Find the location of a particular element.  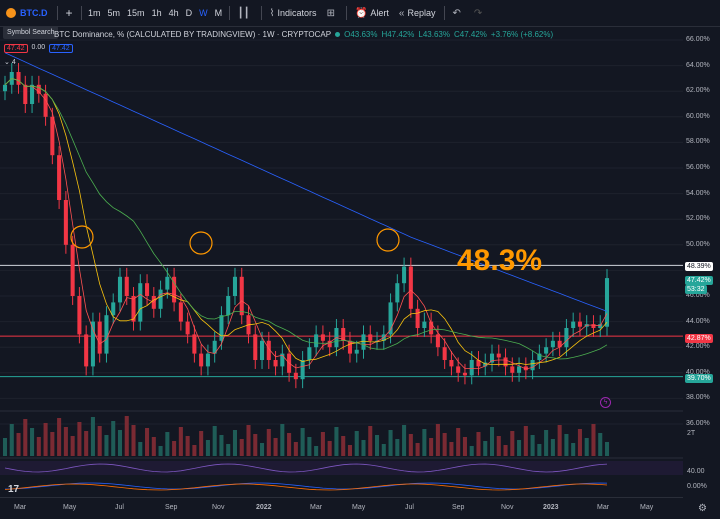

flash-icon: ϟ is located at coordinates (605, 402).